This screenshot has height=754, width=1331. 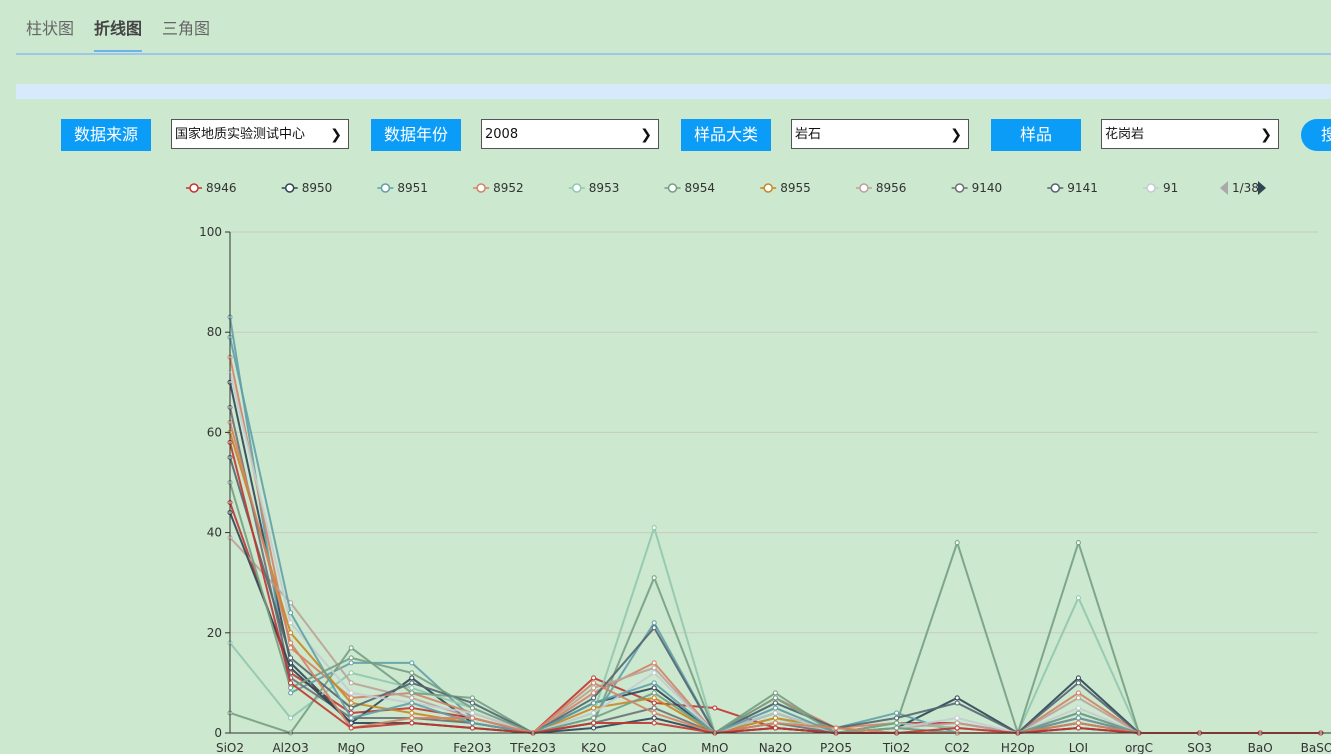 I want to click on legend-item: 91, so click(x=1160, y=188).